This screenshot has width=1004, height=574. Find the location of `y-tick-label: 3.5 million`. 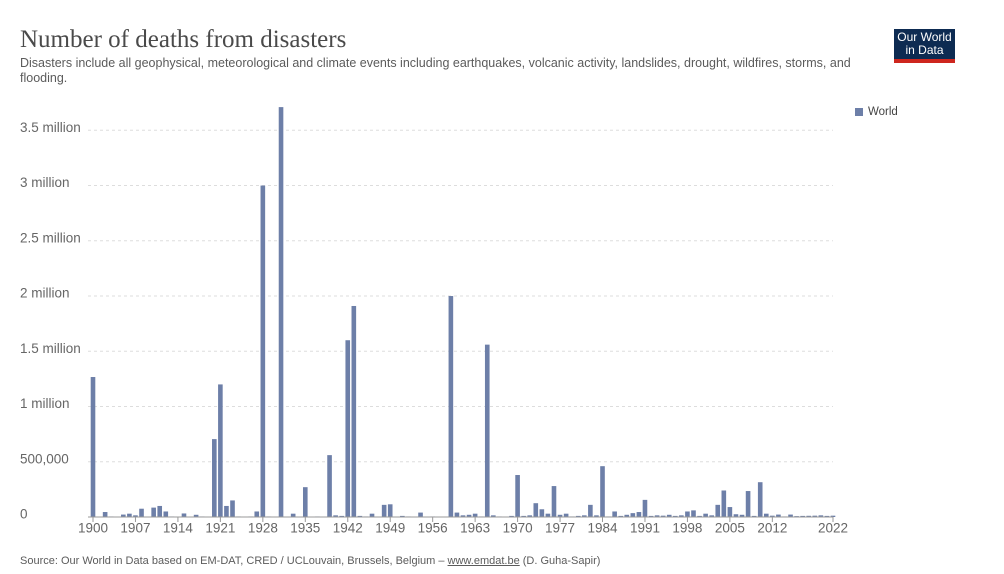

y-tick-label: 3.5 million is located at coordinates (50, 127).